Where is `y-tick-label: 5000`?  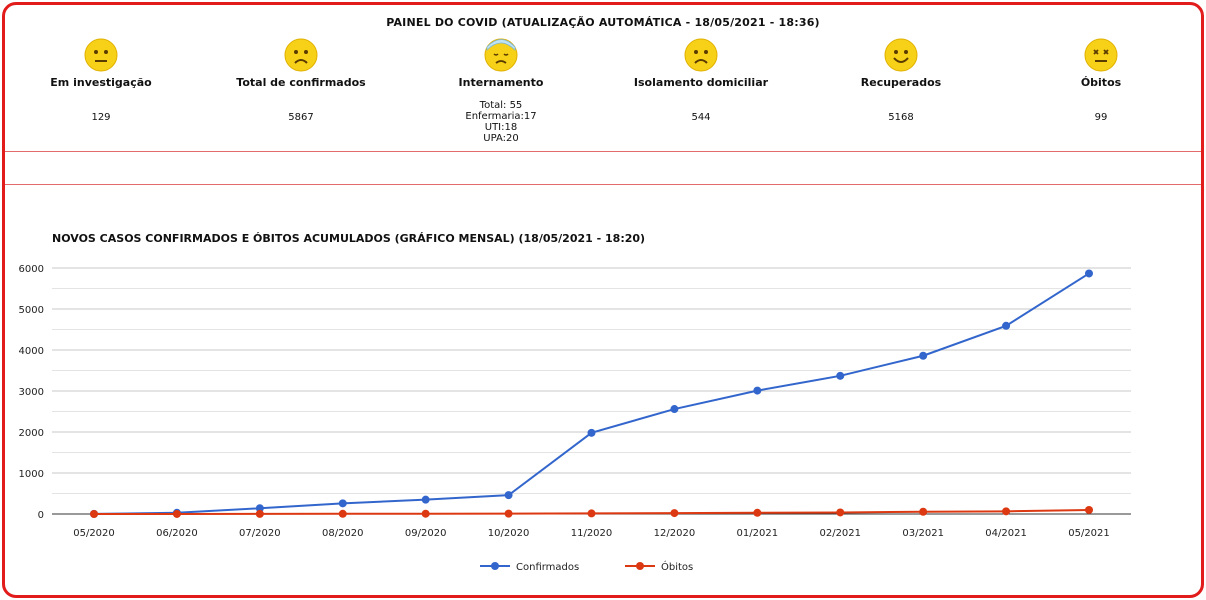
y-tick-label: 5000 is located at coordinates (31, 310).